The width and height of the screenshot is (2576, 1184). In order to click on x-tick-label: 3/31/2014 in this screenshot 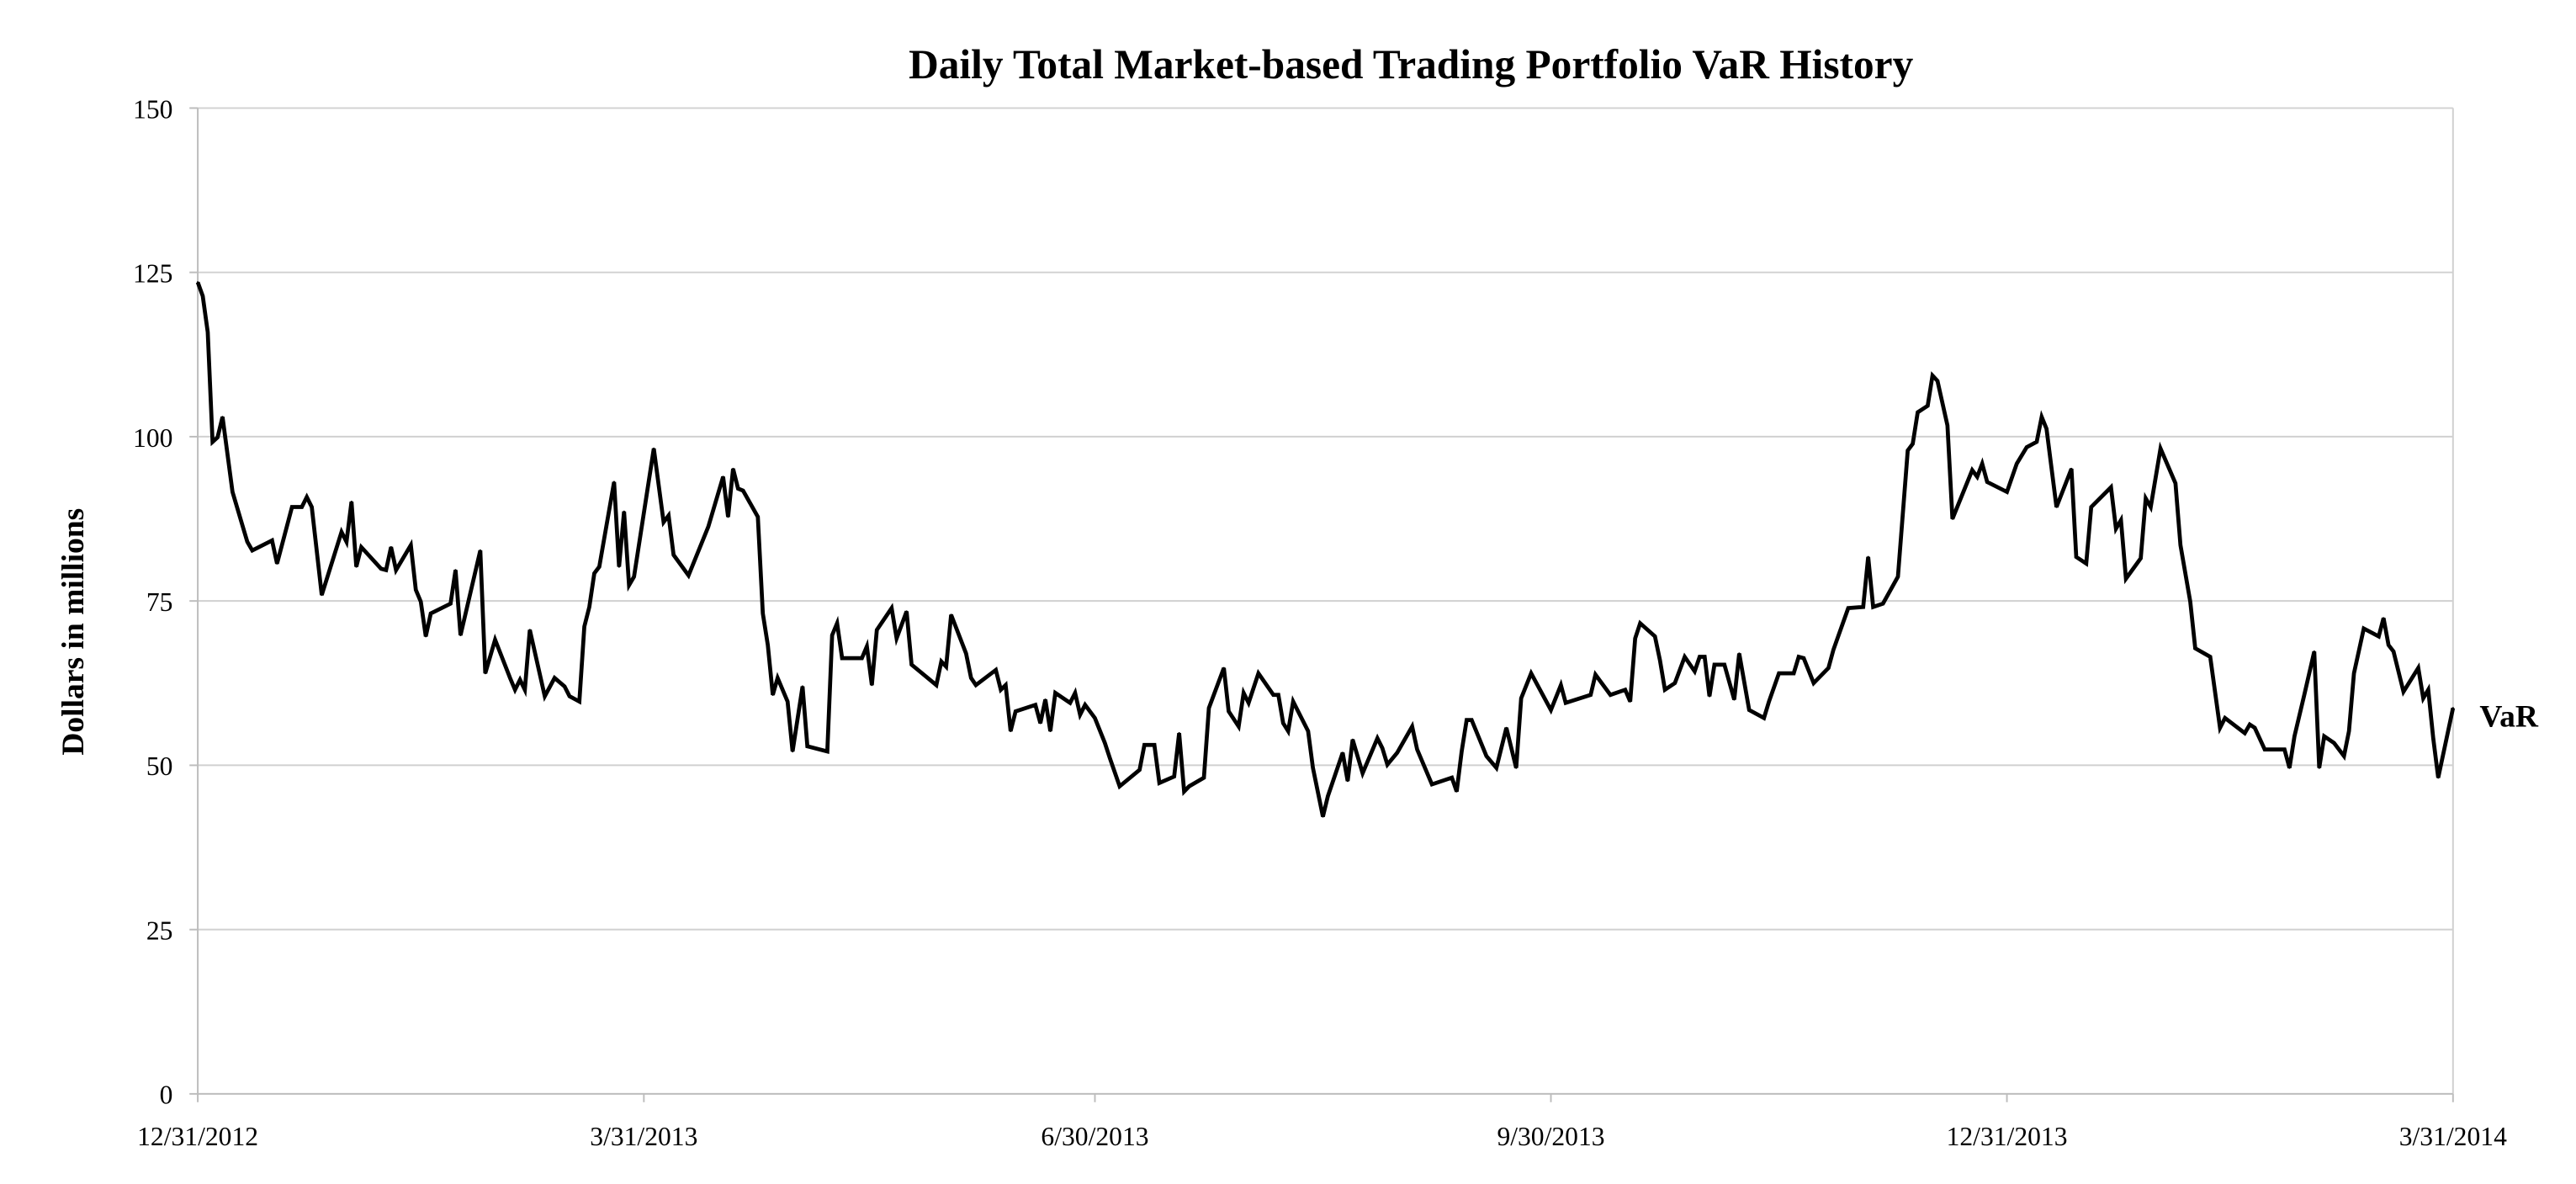, I will do `click(2453, 1136)`.